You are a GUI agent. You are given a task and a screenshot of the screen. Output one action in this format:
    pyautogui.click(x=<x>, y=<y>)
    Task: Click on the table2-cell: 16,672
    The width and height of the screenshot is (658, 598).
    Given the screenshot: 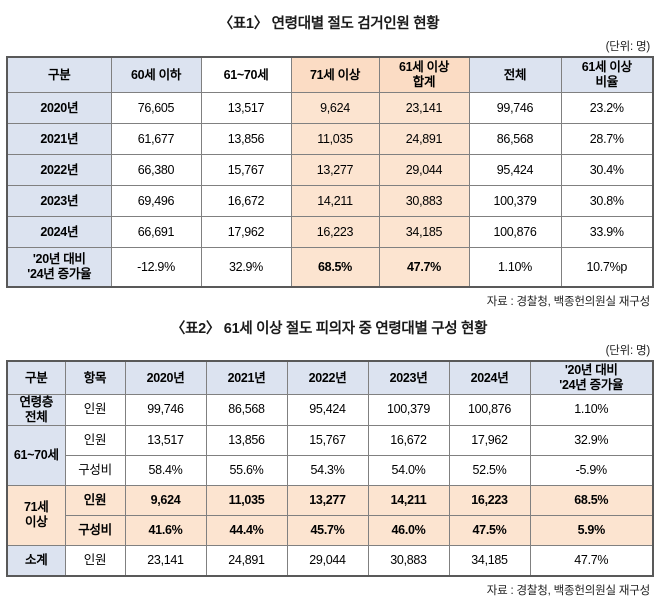 What is the action you would take?
    pyautogui.click(x=408, y=440)
    